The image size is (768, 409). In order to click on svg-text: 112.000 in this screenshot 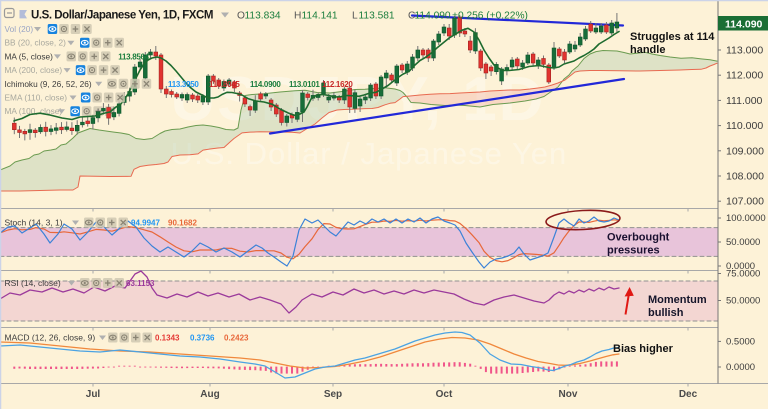, I will do `click(744, 76)`.